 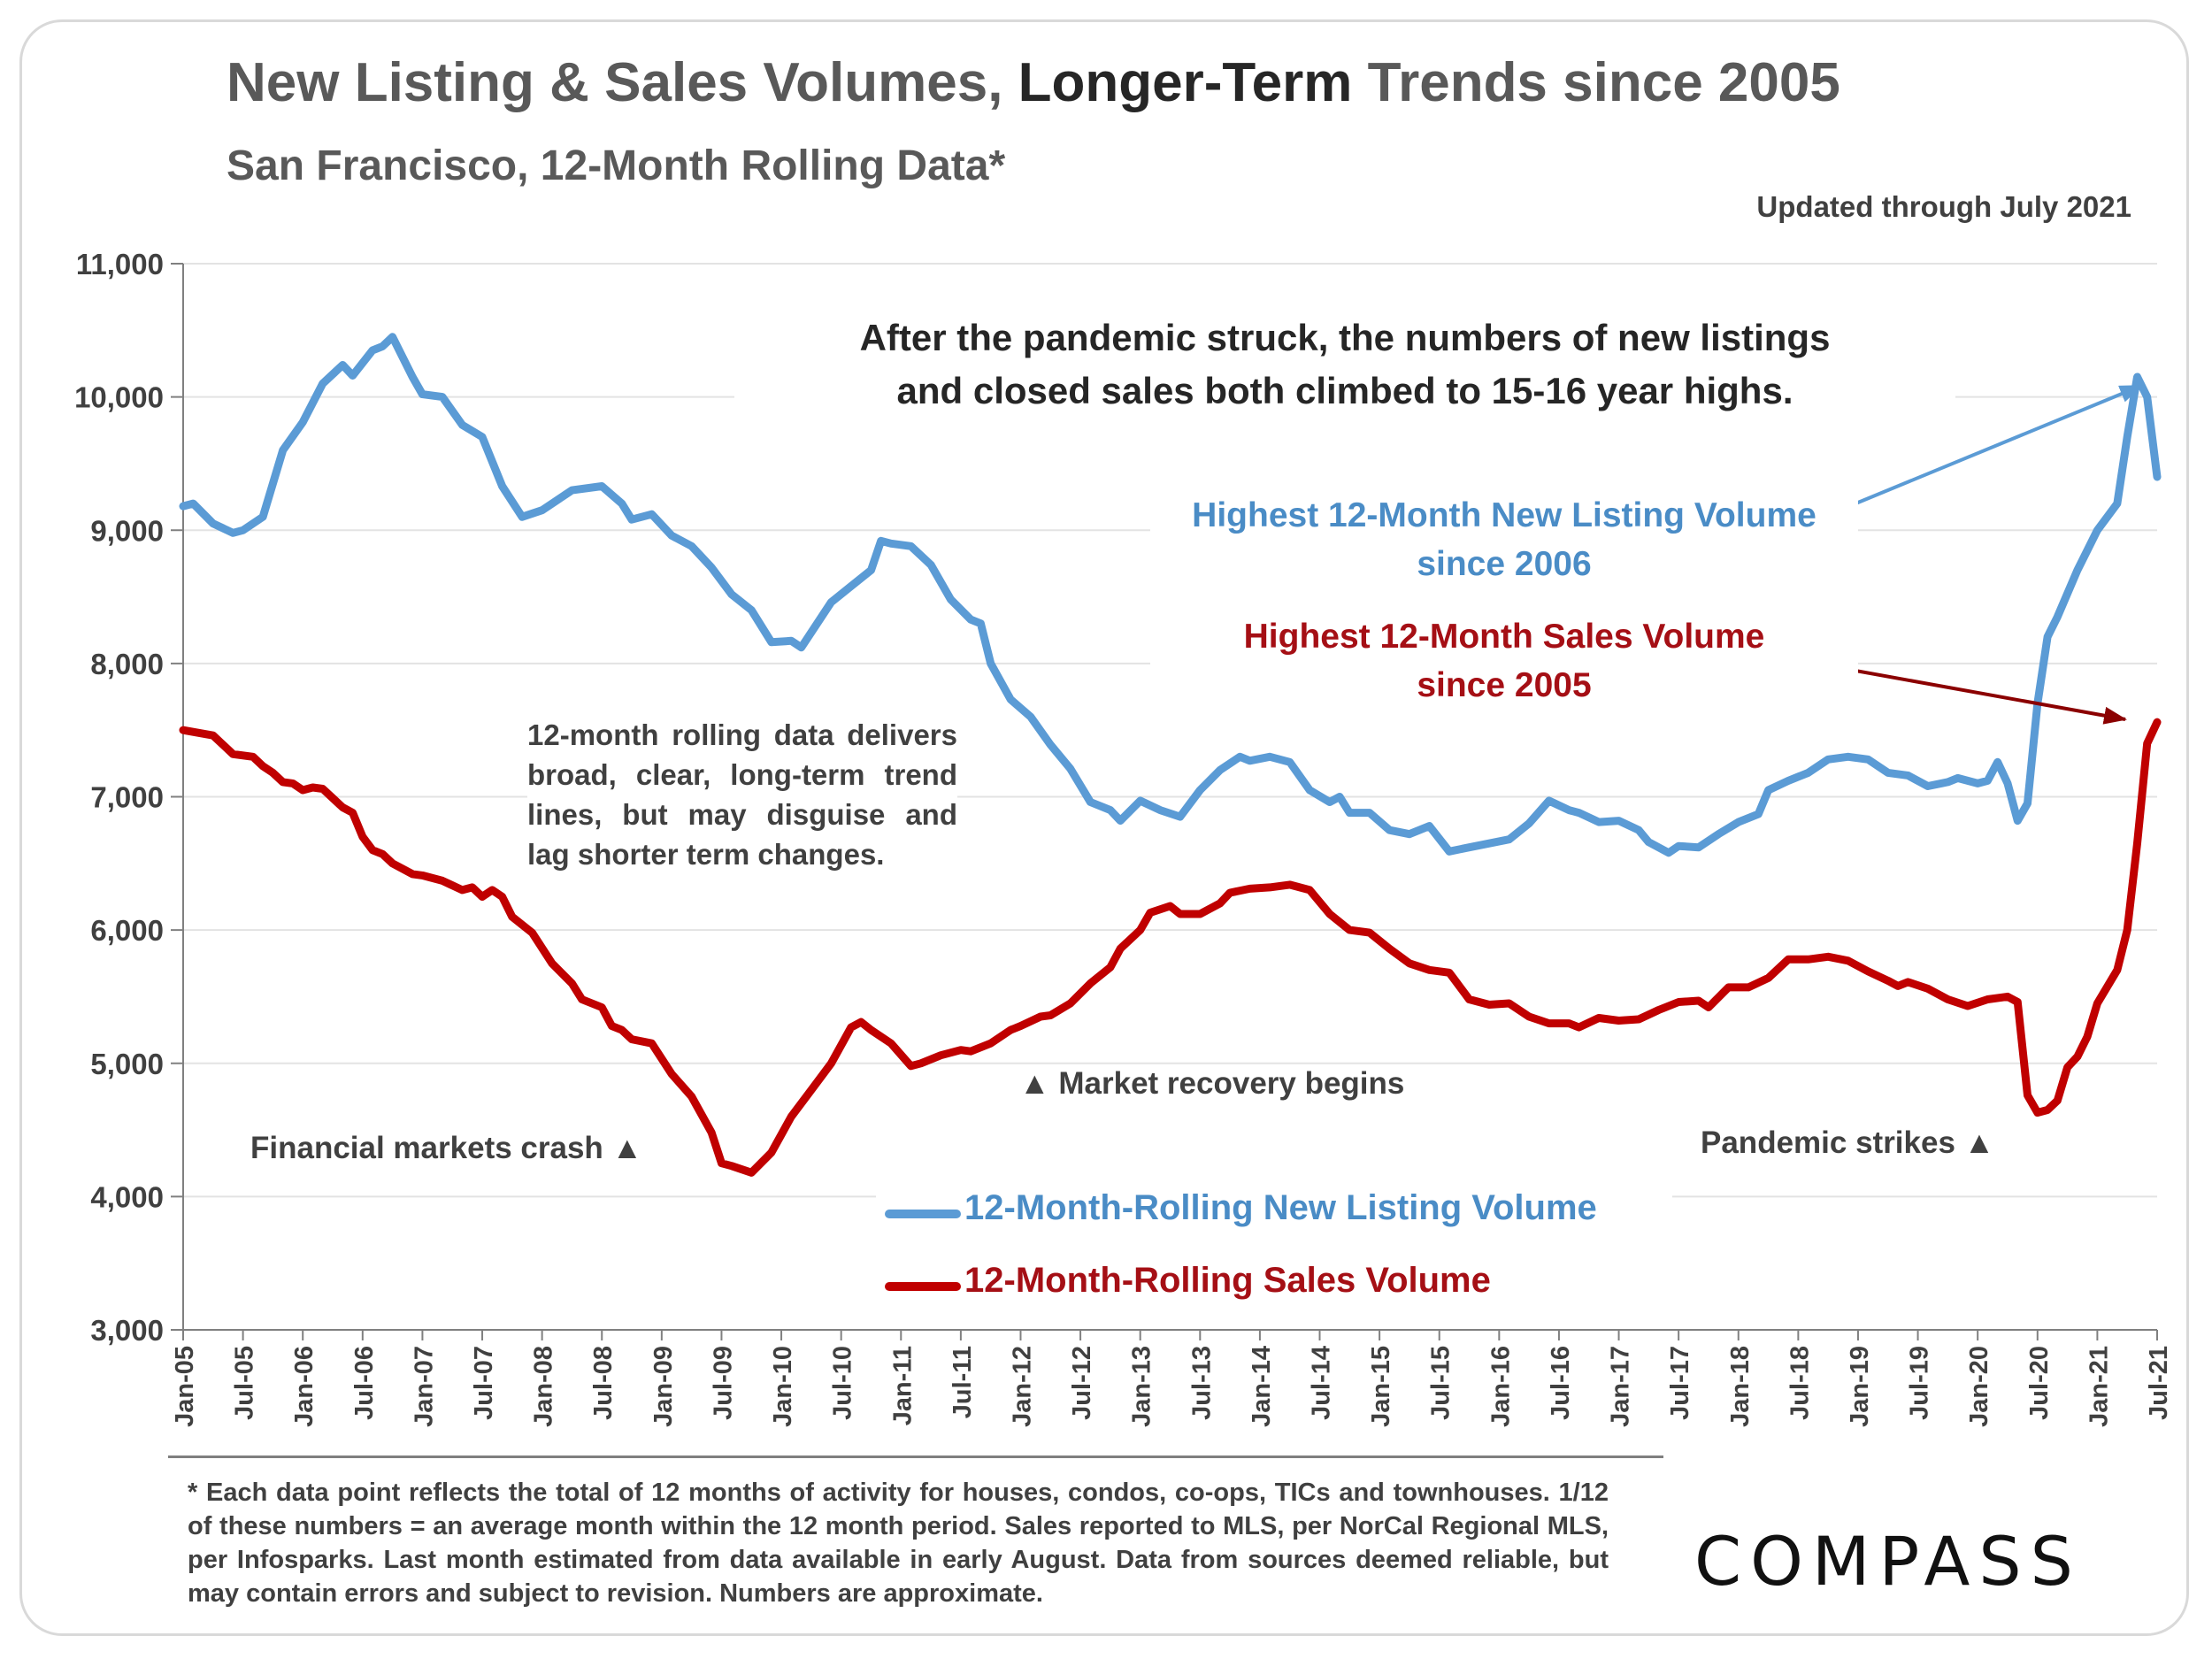 What do you see at coordinates (963, 1382) in the screenshot?
I see `x-tick-label: Jul-11` at bounding box center [963, 1382].